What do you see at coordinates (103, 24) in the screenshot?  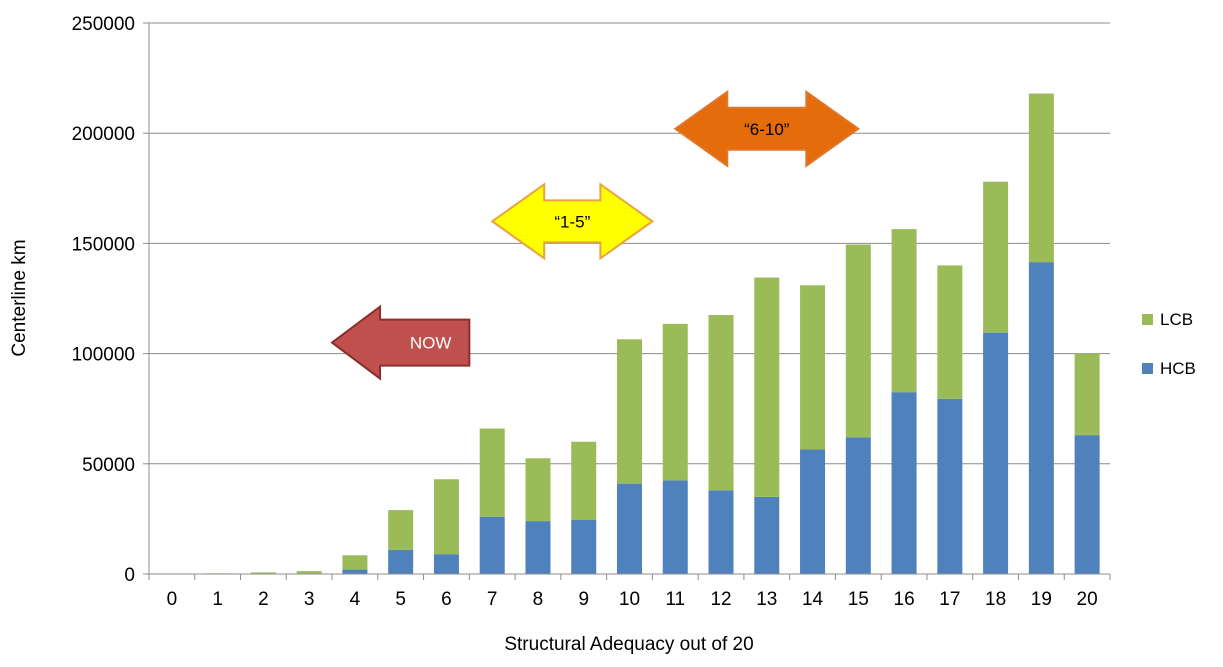 I see `y-tick-label: 250000` at bounding box center [103, 24].